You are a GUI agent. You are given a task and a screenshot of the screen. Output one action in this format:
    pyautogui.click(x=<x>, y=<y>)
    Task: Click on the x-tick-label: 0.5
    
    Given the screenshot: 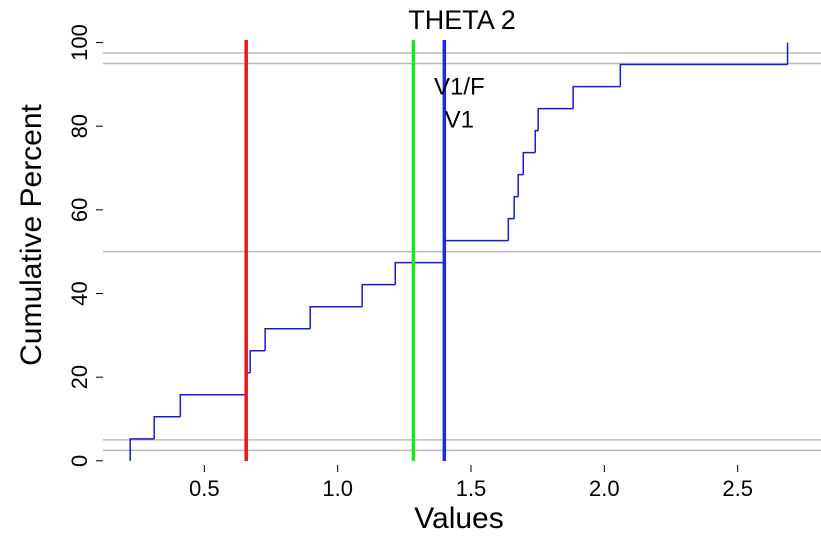 What is the action you would take?
    pyautogui.click(x=204, y=488)
    